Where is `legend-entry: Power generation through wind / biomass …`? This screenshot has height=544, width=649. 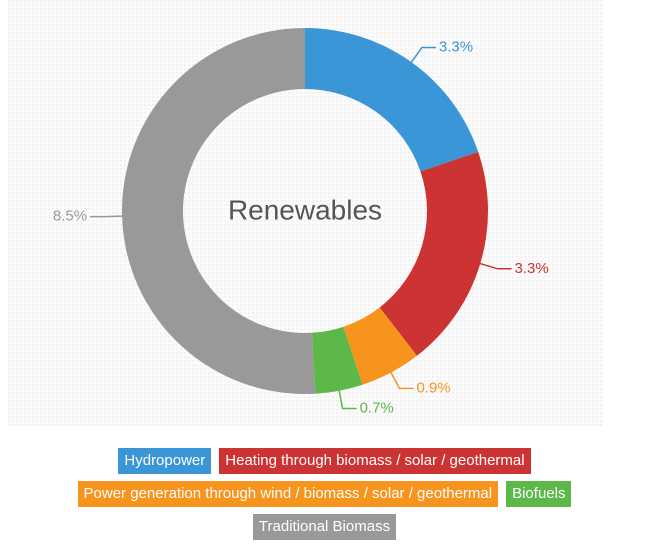
legend-entry: Power generation through wind / biomass … is located at coordinates (288, 494).